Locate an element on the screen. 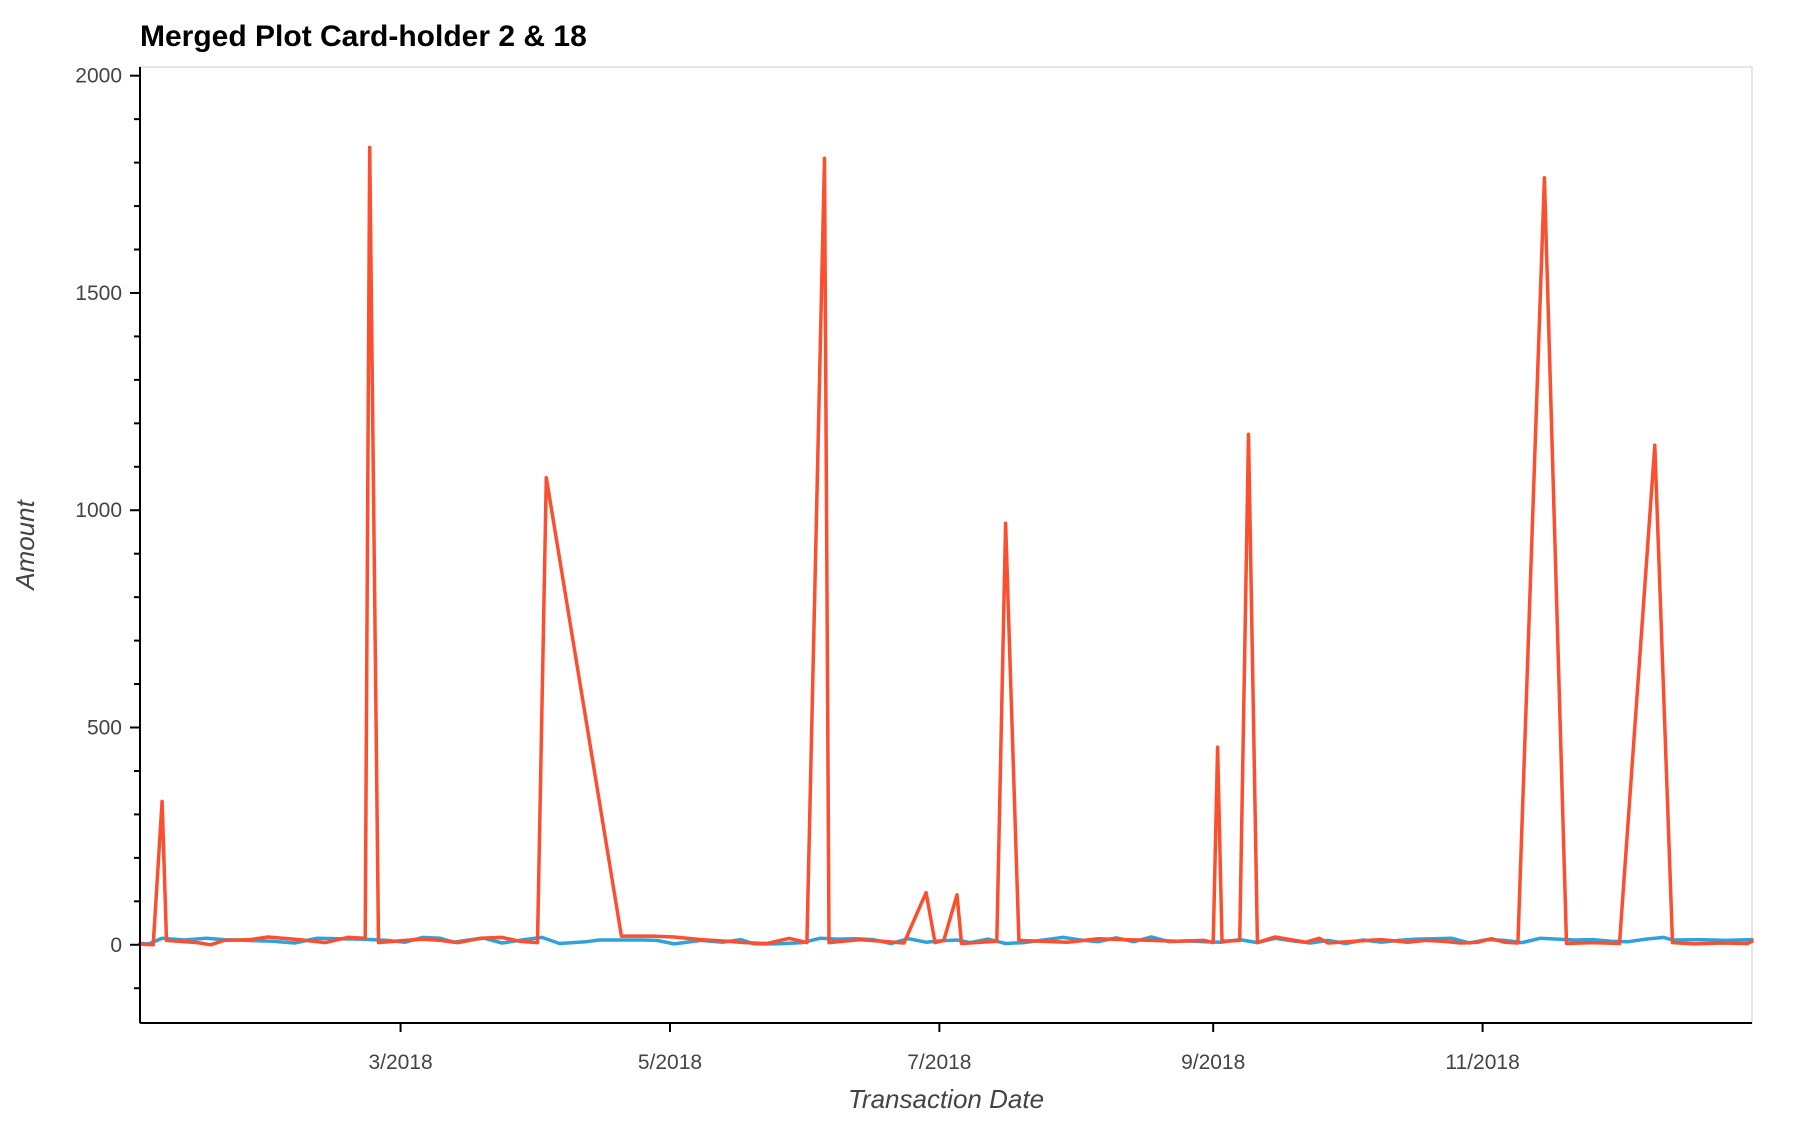 This screenshot has height=1125, width=1800. x-tick-label: 3/2018 is located at coordinates (400, 1062).